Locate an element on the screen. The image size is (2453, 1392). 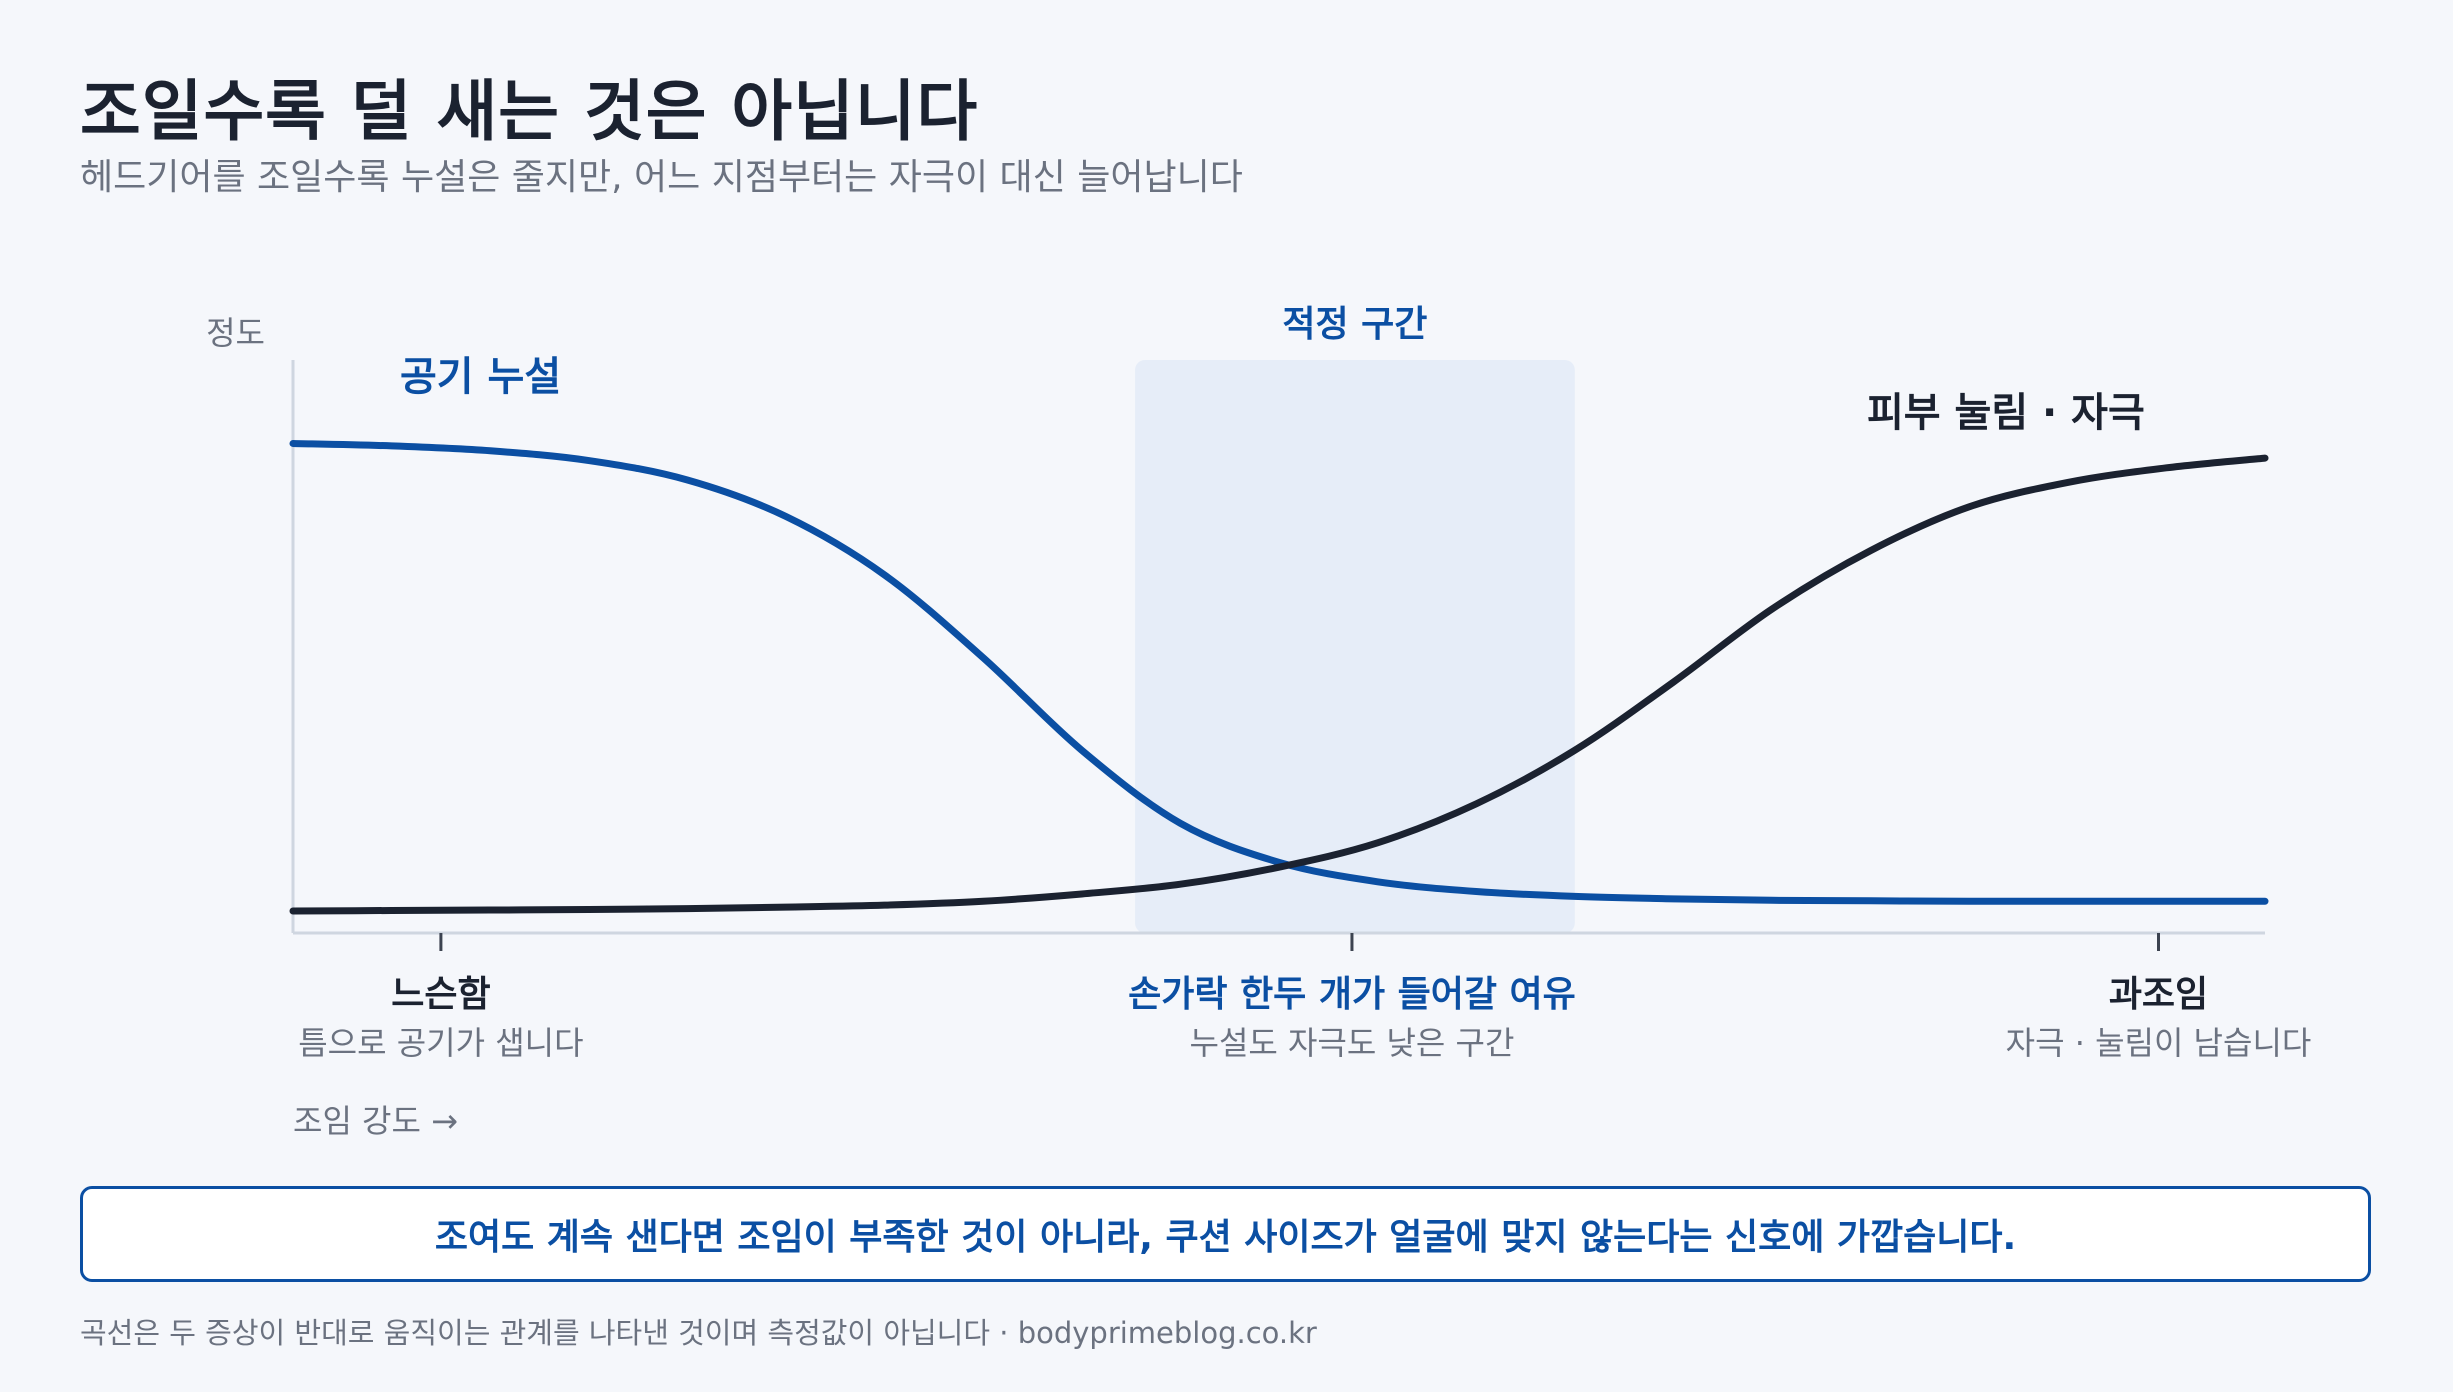
x-tick-sublabel-1: 누설도 자극도 낮은 구간 is located at coordinates (1352, 1043).